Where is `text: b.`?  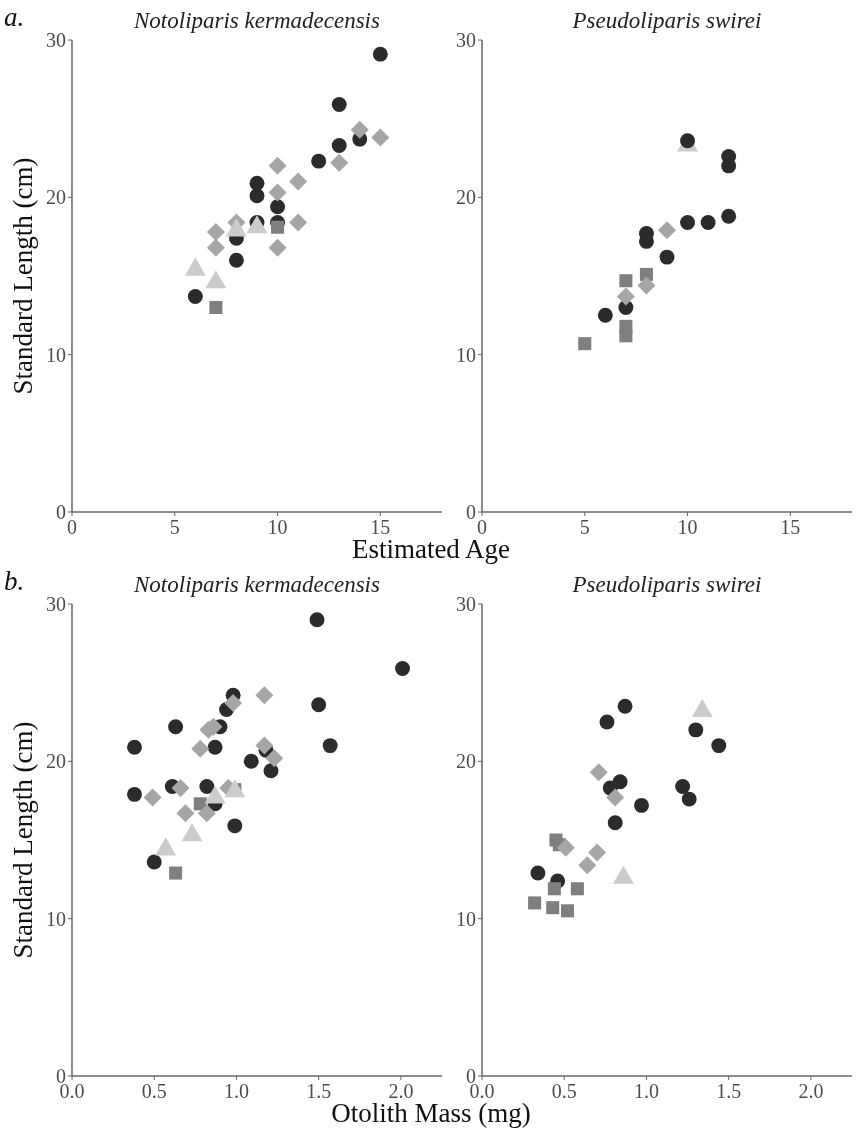 text: b. is located at coordinates (14, 581).